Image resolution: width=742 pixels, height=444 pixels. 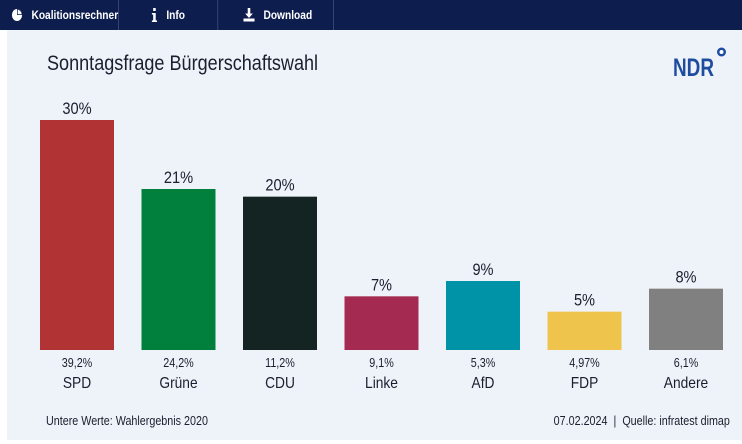 What do you see at coordinates (77, 363) in the screenshot?
I see `previous-result-label: 39,2%` at bounding box center [77, 363].